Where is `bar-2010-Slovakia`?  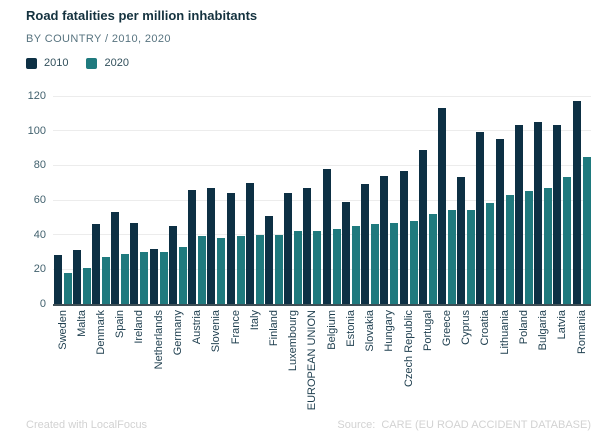 bar-2010-Slovakia is located at coordinates (365, 244).